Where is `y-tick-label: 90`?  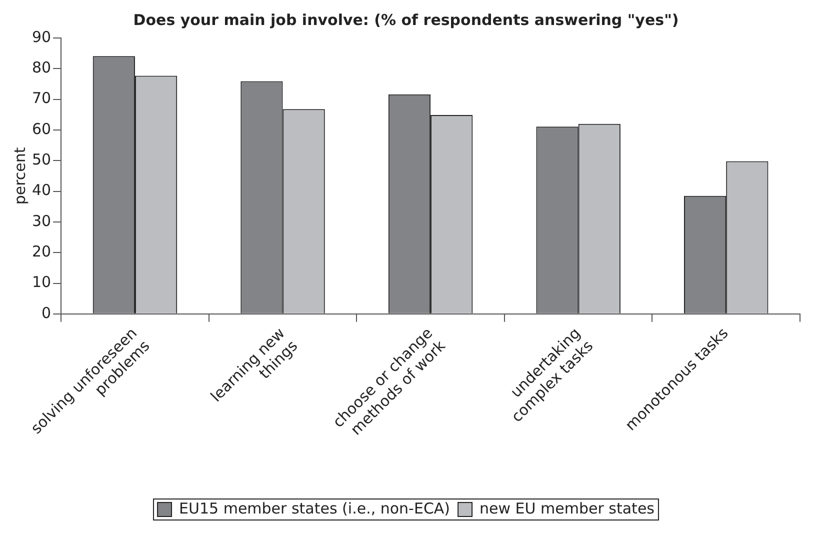 y-tick-label: 90 is located at coordinates (42, 37).